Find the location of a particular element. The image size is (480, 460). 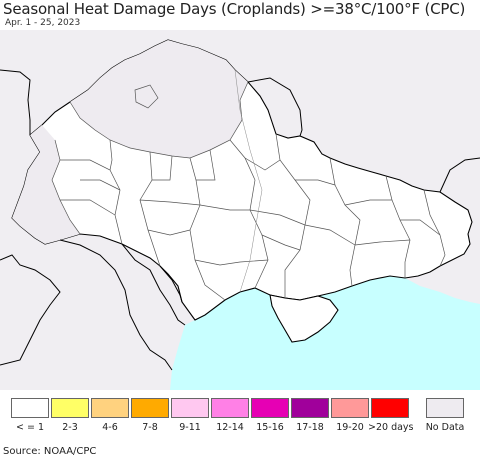

no-data-north is located at coordinates (159, 99).